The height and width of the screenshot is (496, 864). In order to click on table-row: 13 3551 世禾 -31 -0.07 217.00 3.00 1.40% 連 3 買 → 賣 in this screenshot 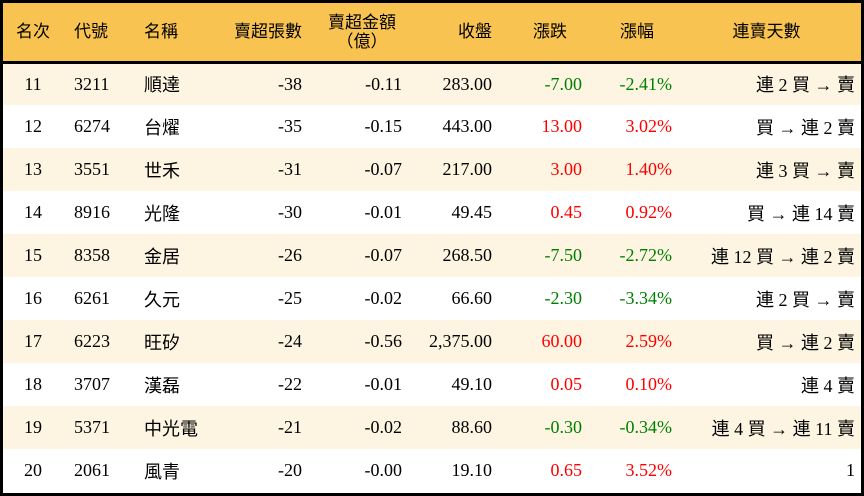, I will do `click(432, 169)`.